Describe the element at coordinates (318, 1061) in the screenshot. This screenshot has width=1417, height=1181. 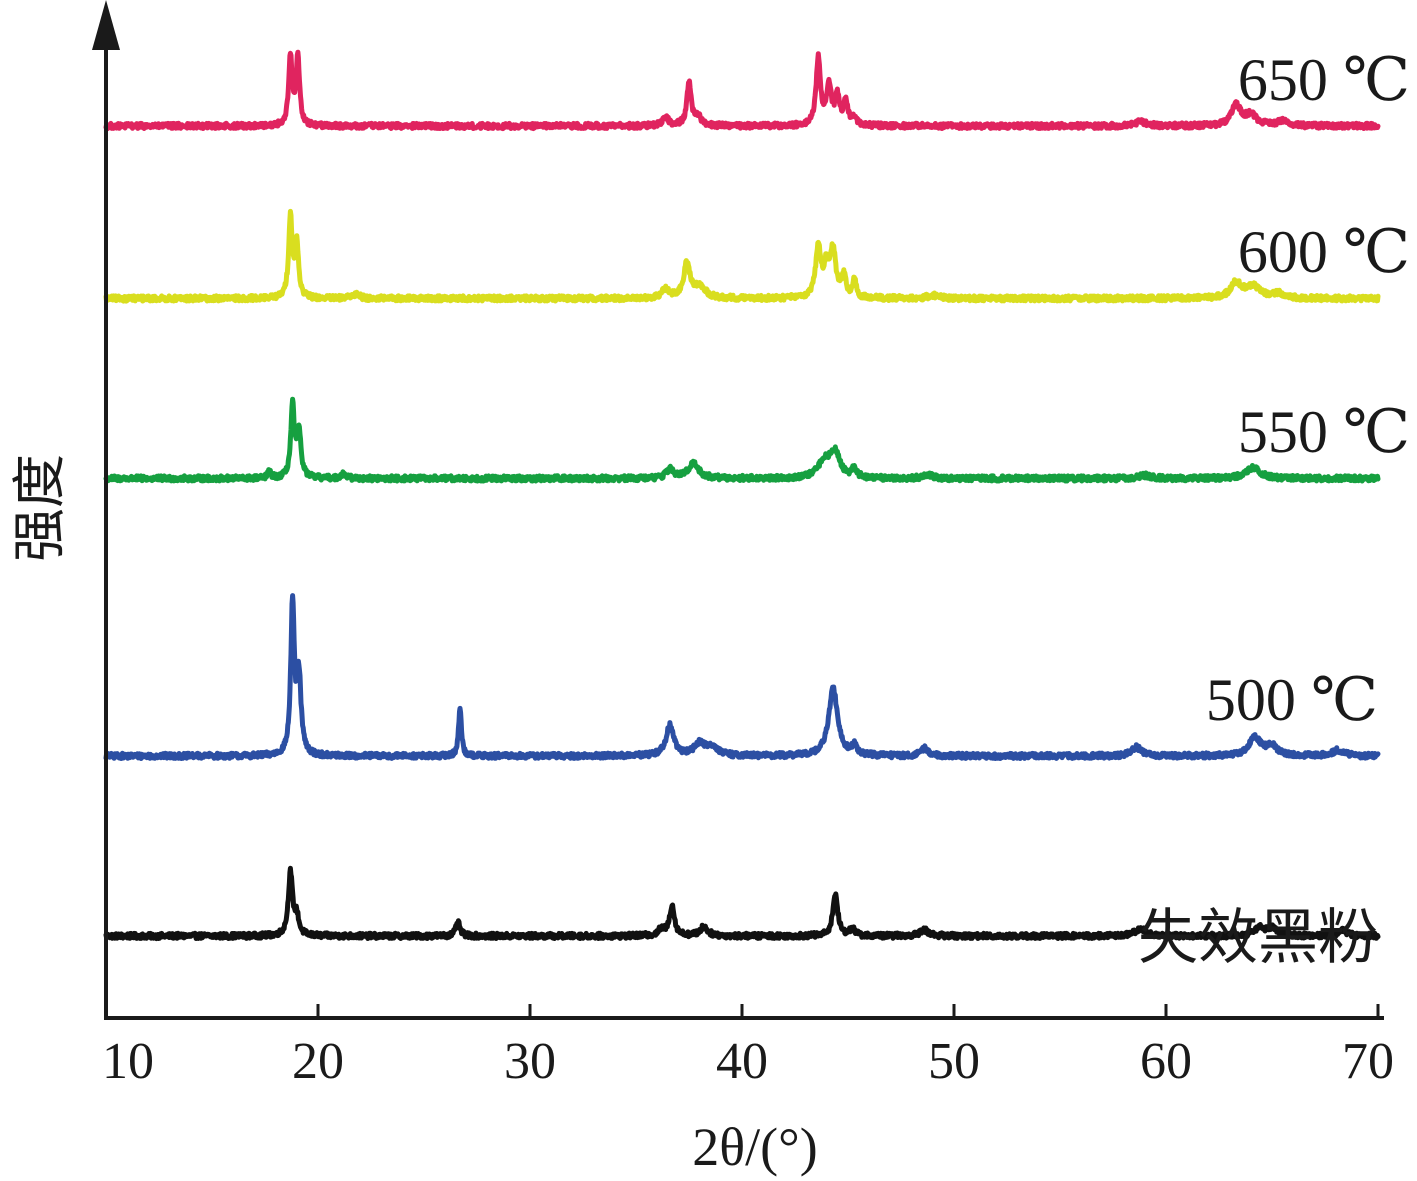
I see `x-tick-label: 20` at that location.